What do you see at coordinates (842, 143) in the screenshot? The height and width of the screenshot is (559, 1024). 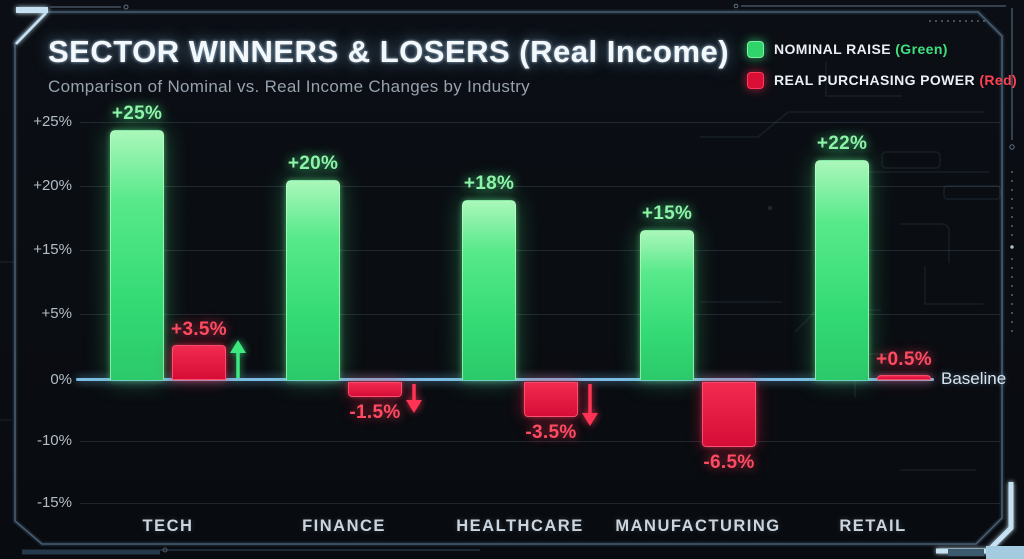 I see `value-label-nominal: +22%` at bounding box center [842, 143].